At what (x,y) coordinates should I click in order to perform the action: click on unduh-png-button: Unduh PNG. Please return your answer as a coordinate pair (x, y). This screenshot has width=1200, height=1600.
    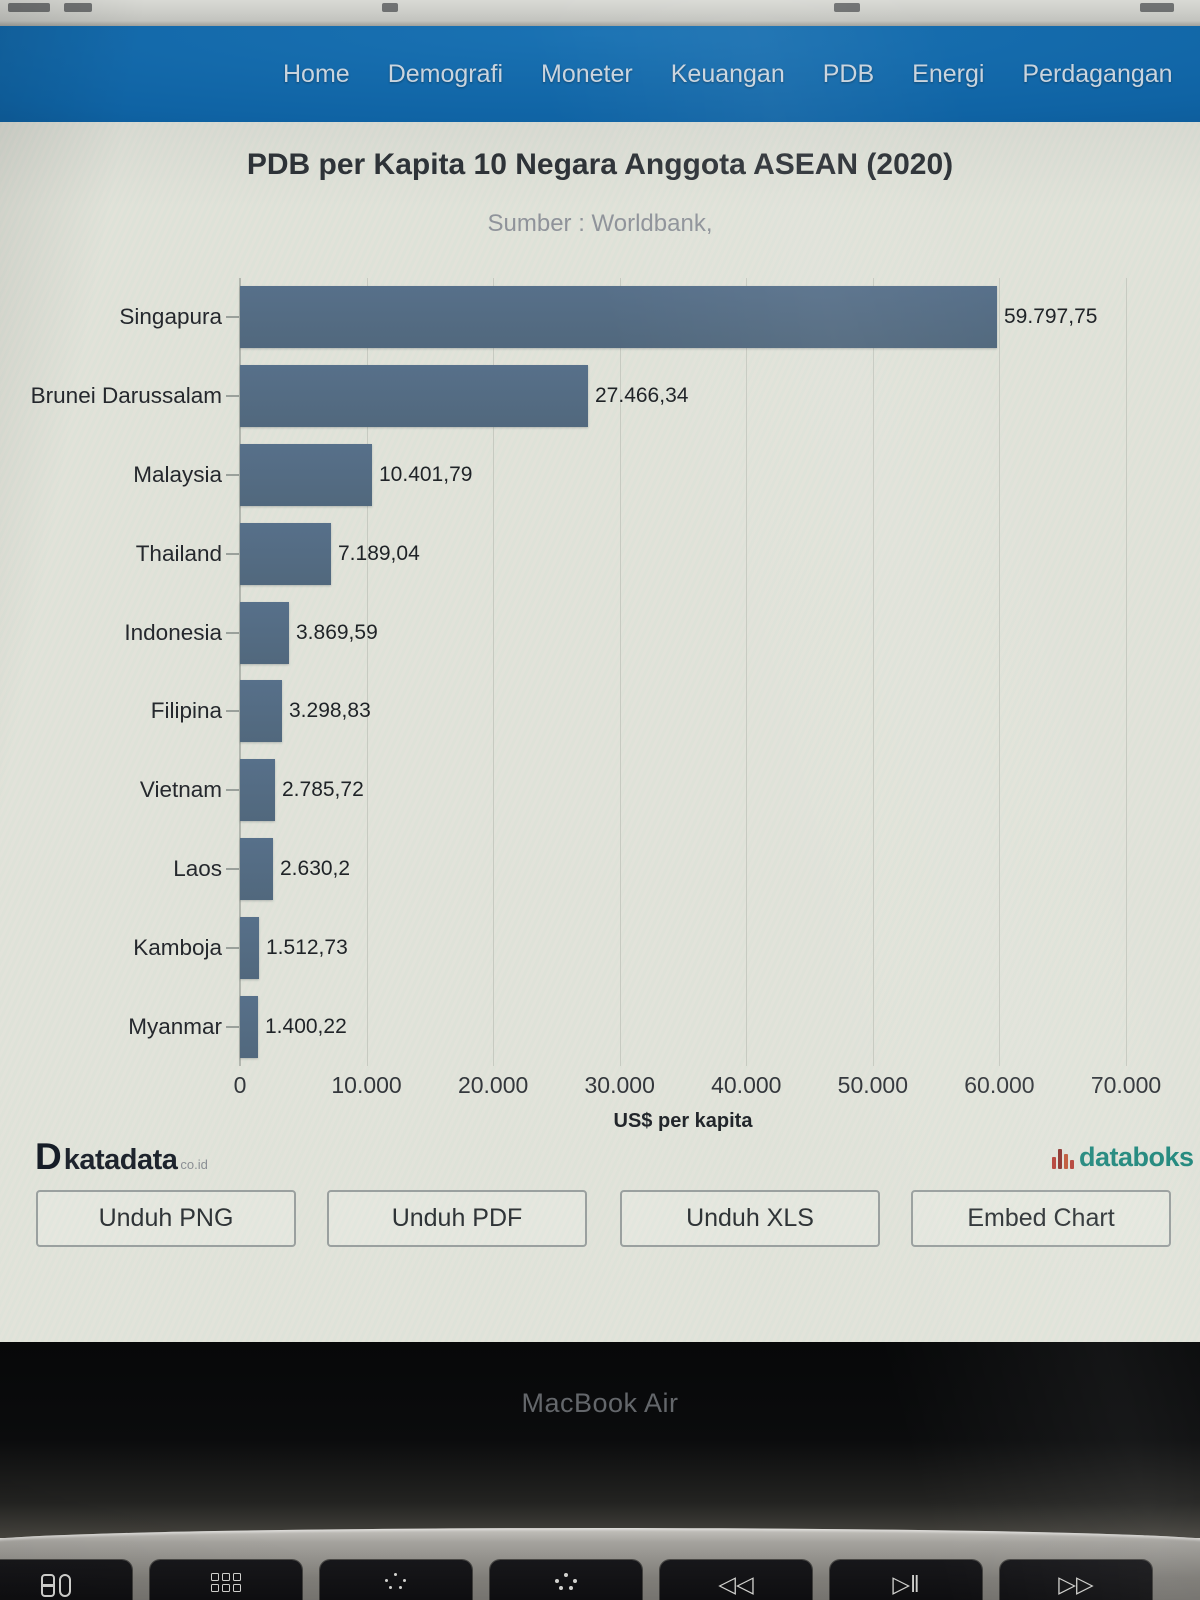
    Looking at the image, I should click on (166, 1218).